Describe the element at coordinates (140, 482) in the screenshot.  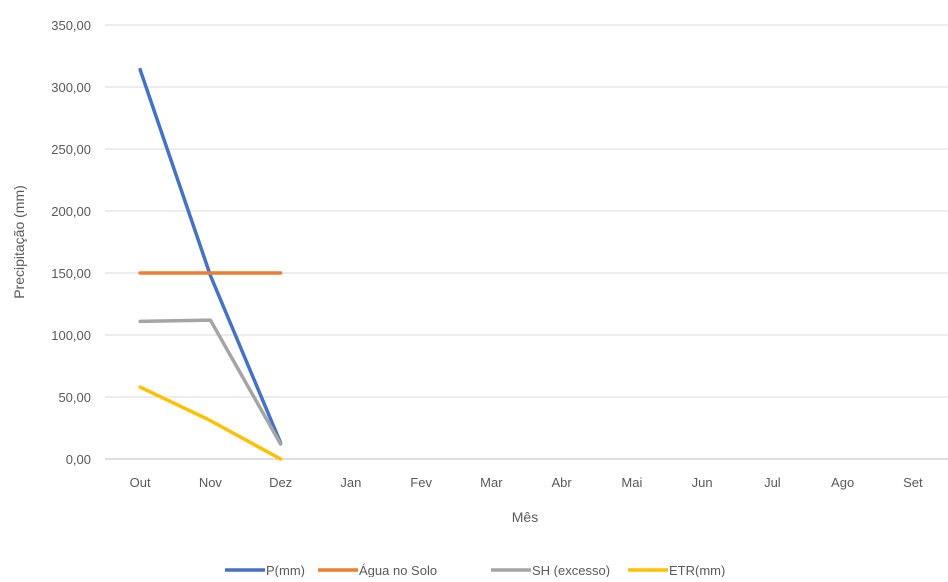
I see `x-tick-label: Out` at that location.